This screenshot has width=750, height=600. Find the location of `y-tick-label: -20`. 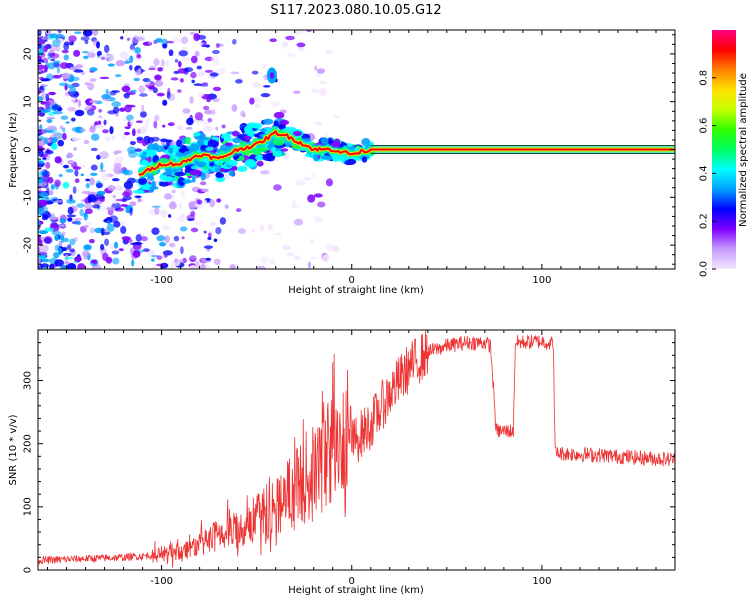

y-tick-label: -20 is located at coordinates (28, 245).